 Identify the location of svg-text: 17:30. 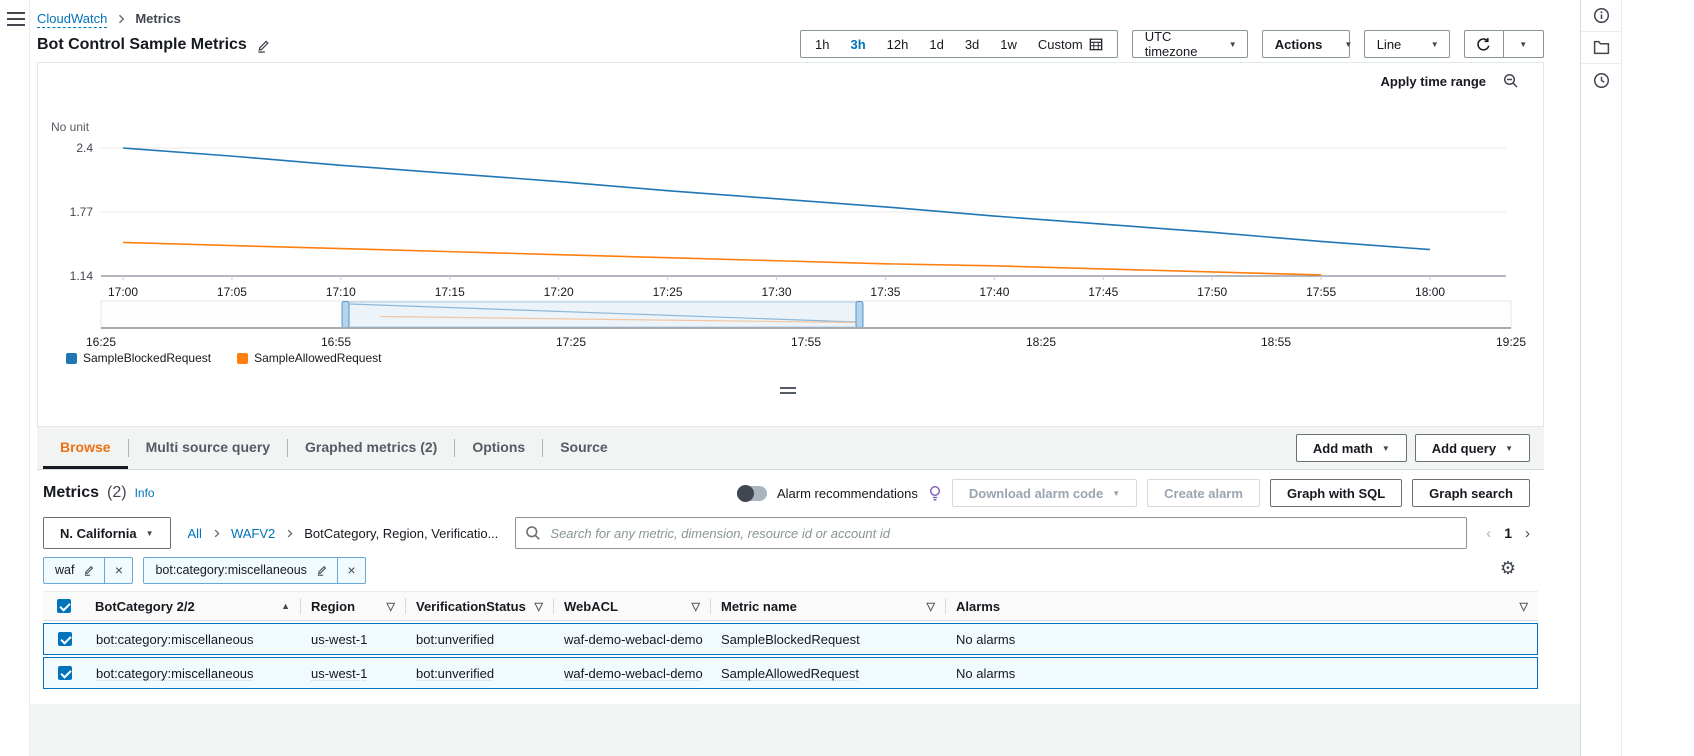
(777, 292).